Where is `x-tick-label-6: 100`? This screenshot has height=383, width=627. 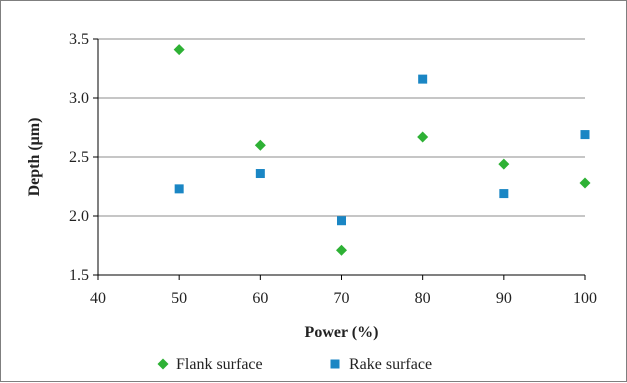
x-tick-label-6: 100 is located at coordinates (585, 298).